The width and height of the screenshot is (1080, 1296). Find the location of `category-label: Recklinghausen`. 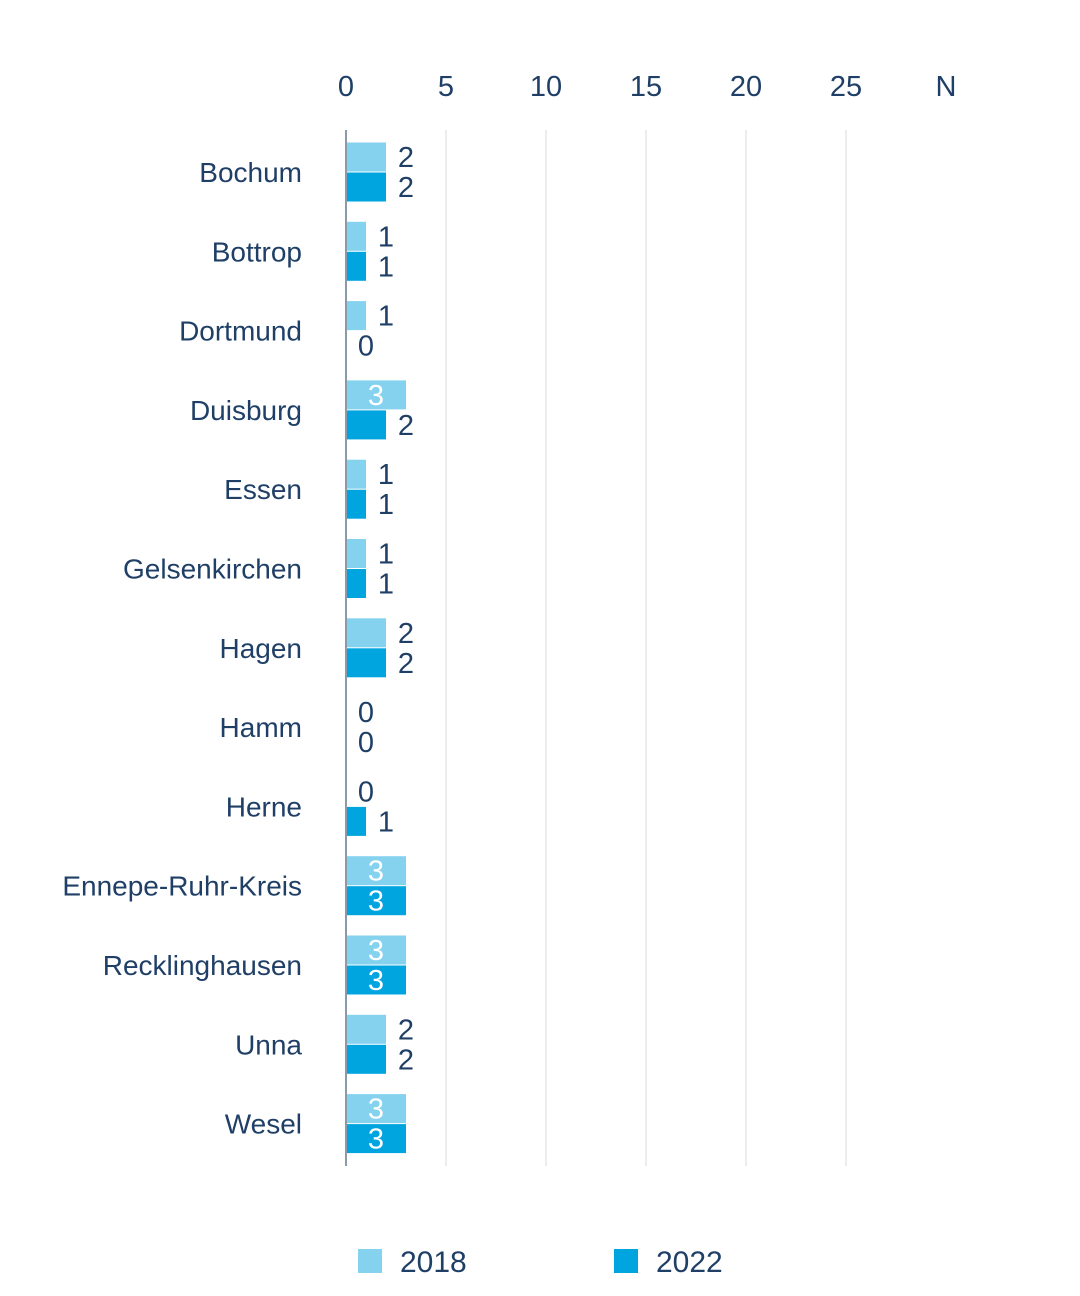

category-label: Recklinghausen is located at coordinates (202, 965).